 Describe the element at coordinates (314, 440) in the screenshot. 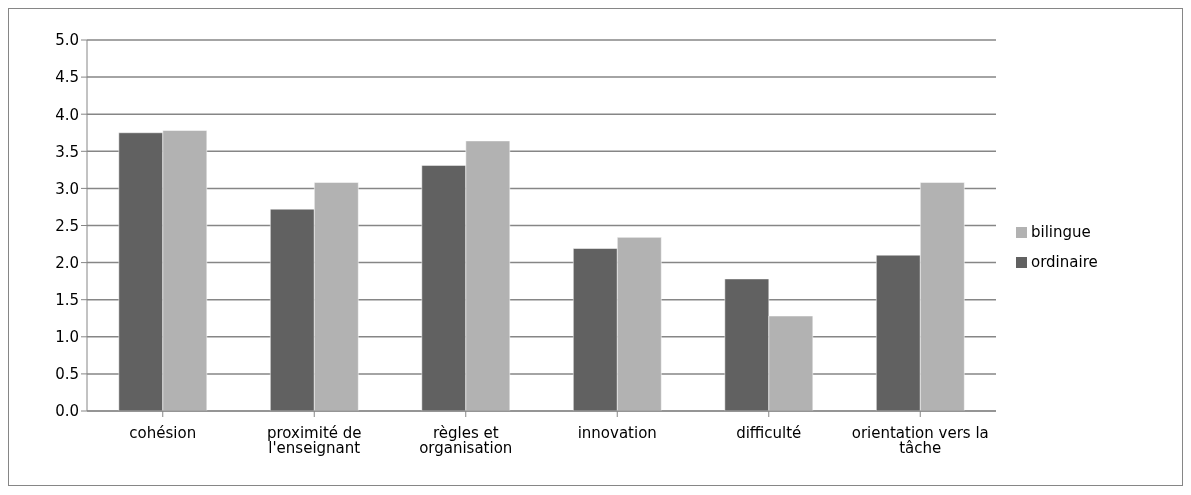

I see `x-tick-label: proximité de l'enseignant` at that location.